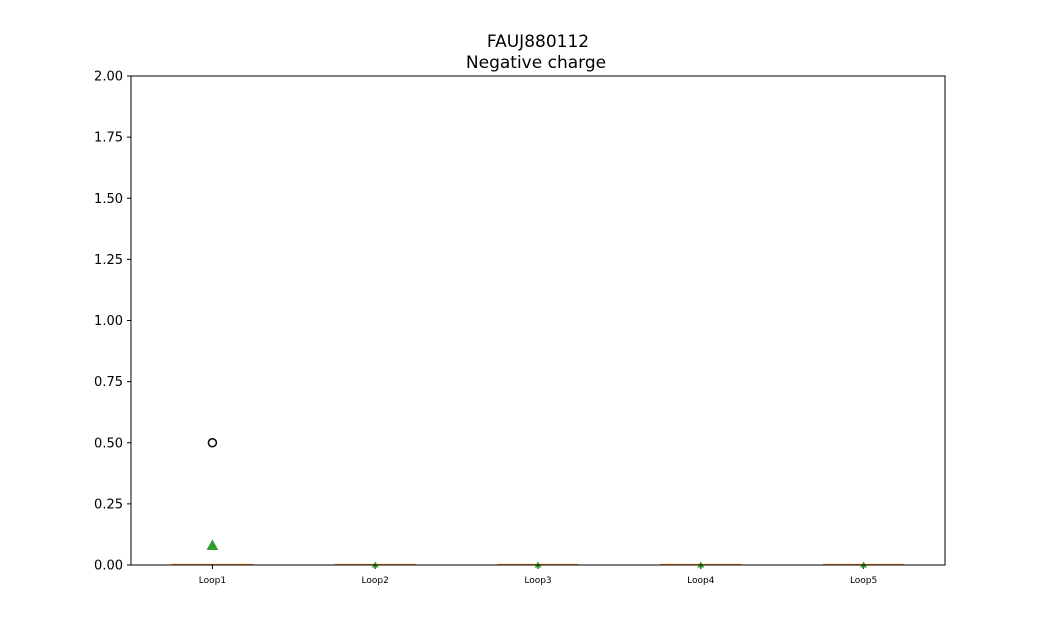 Image resolution: width=1050 pixels, height=635 pixels. Describe the element at coordinates (537, 581) in the screenshot. I see `x-tick-label: Loop3` at that location.